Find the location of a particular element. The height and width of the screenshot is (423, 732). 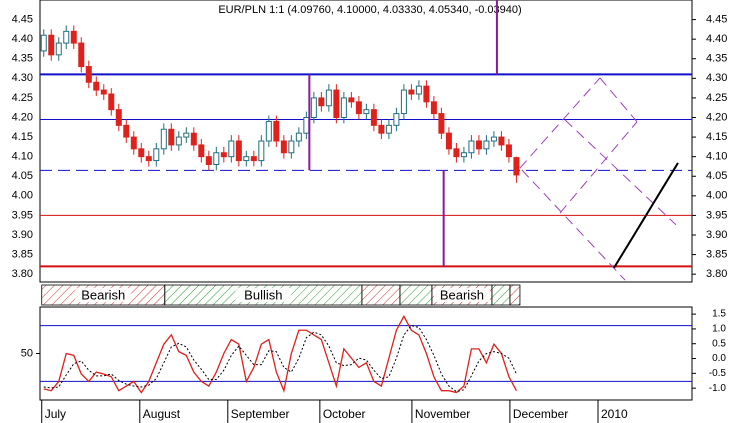

y-tick-label: 4.20 is located at coordinates (22, 117).